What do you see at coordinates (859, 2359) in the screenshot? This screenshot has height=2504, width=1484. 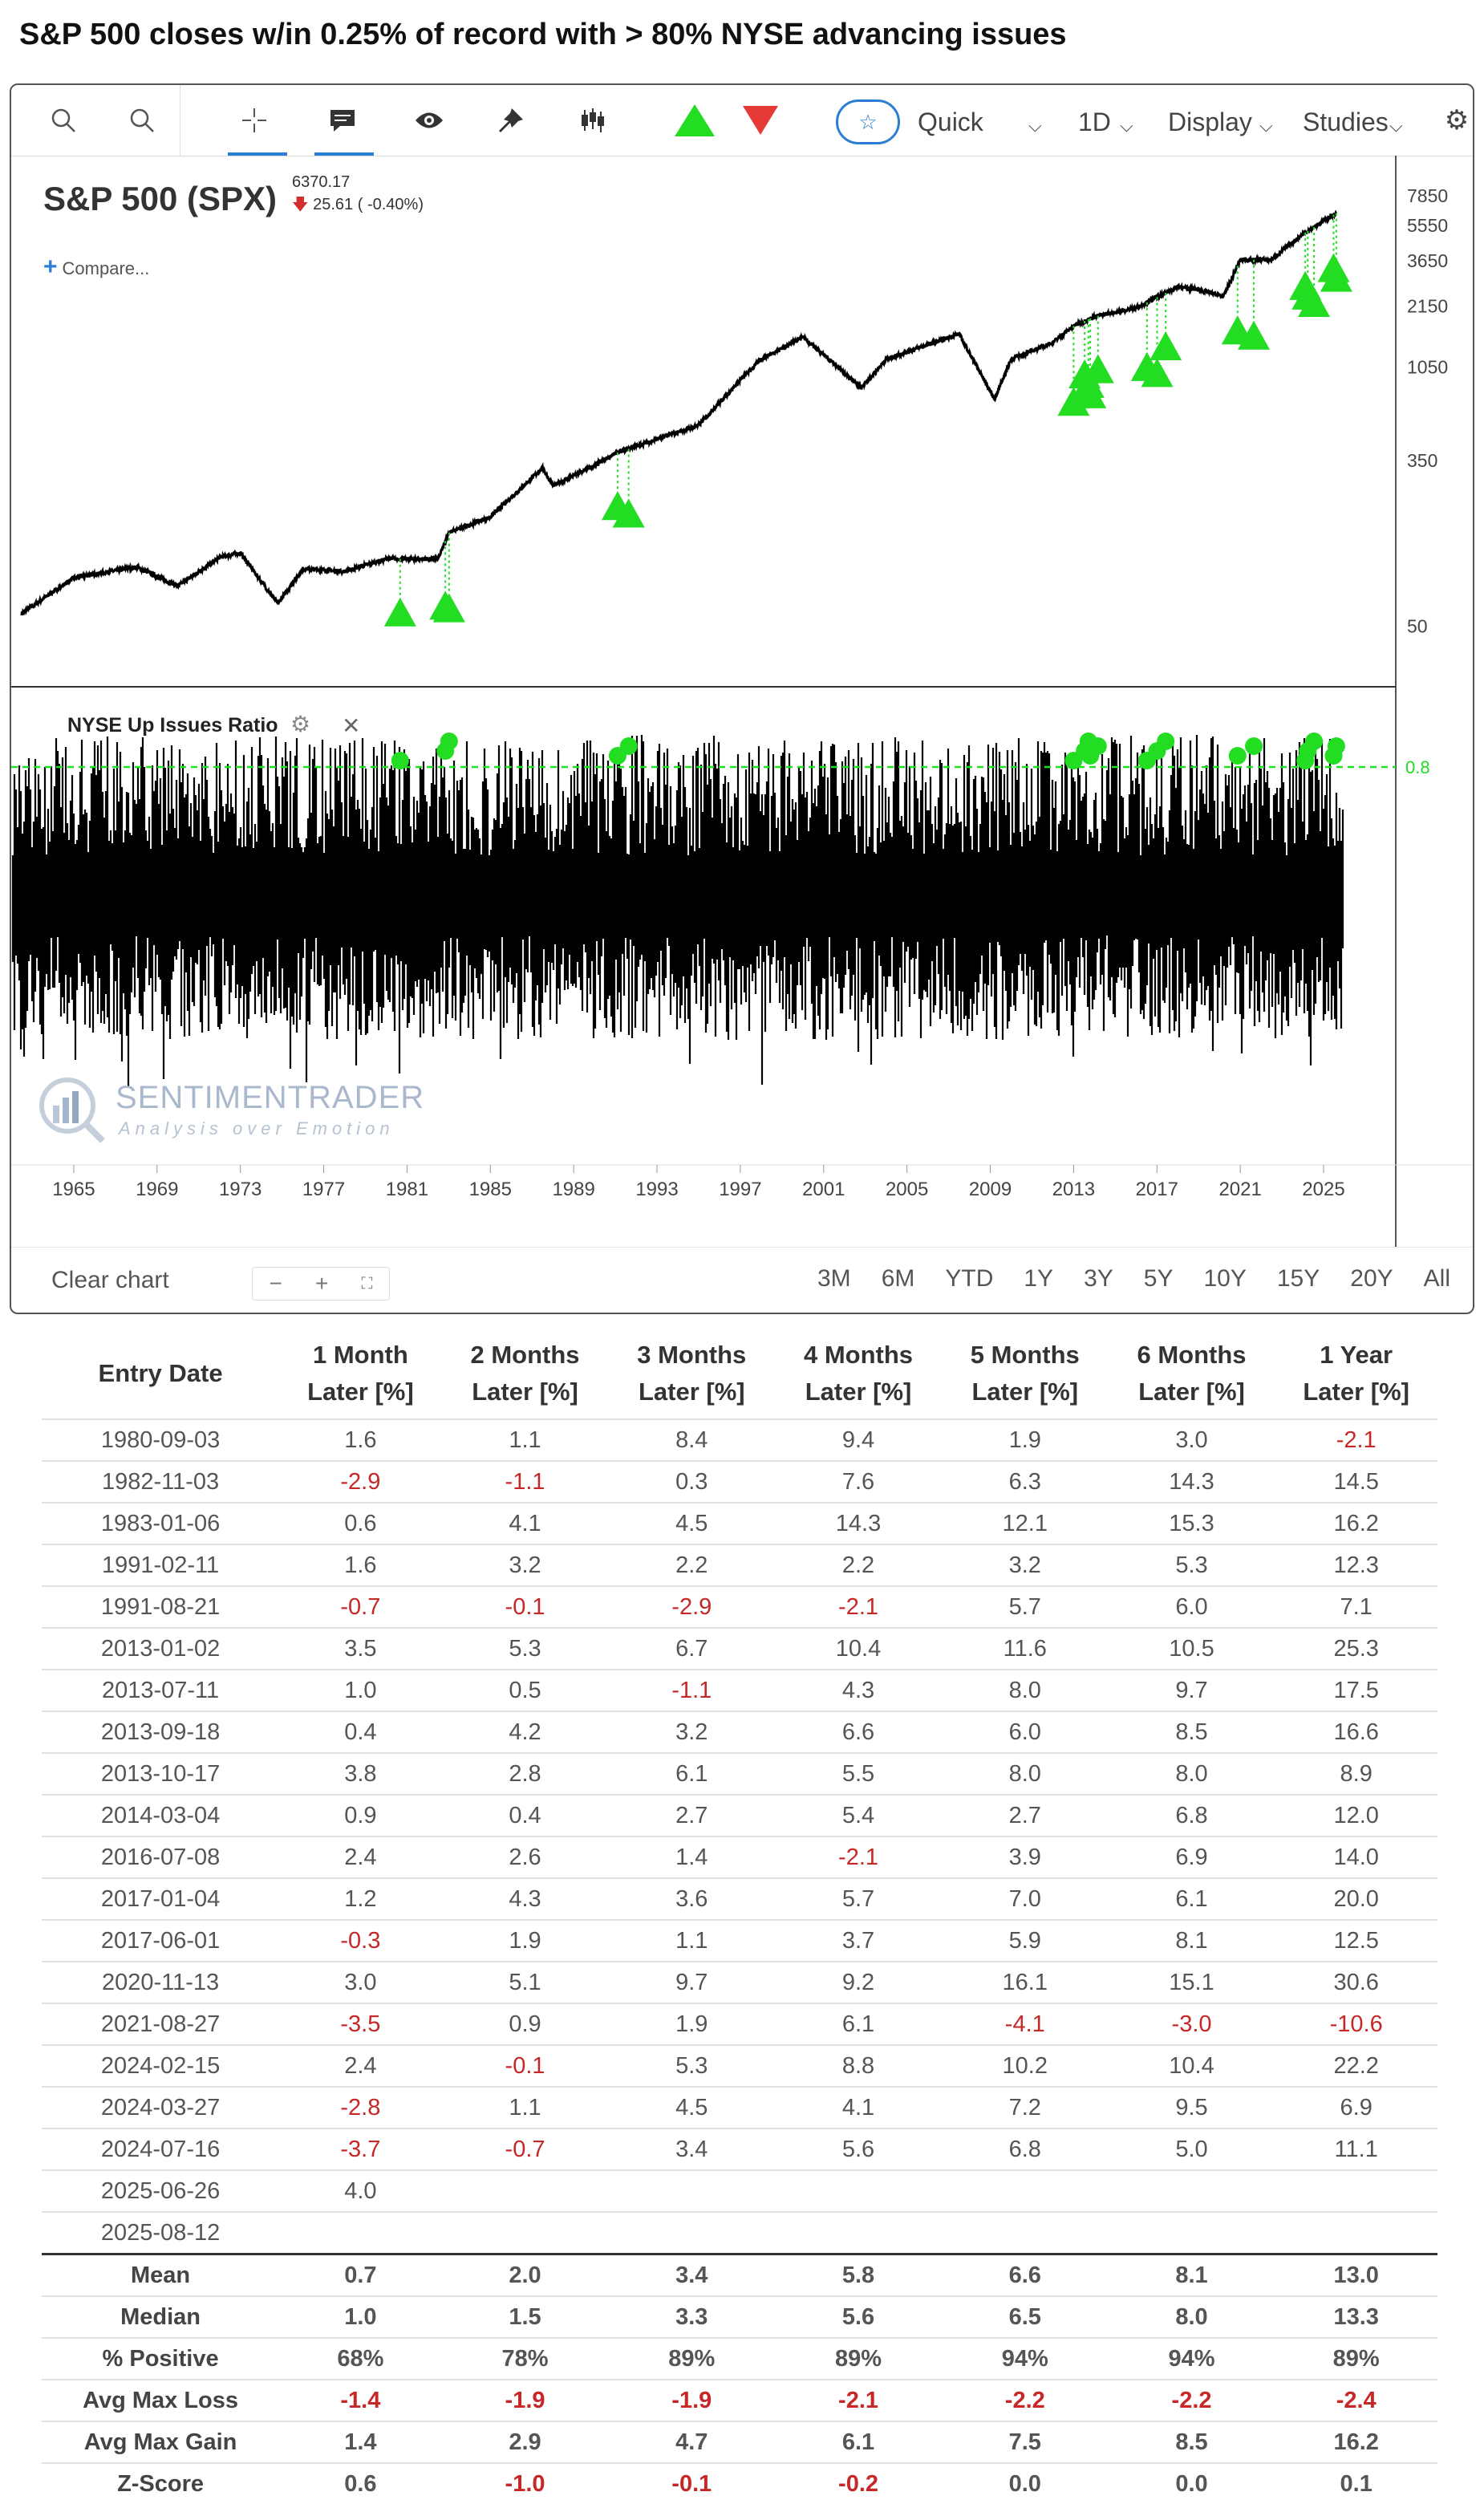 I see `return-cell: 89%` at bounding box center [859, 2359].